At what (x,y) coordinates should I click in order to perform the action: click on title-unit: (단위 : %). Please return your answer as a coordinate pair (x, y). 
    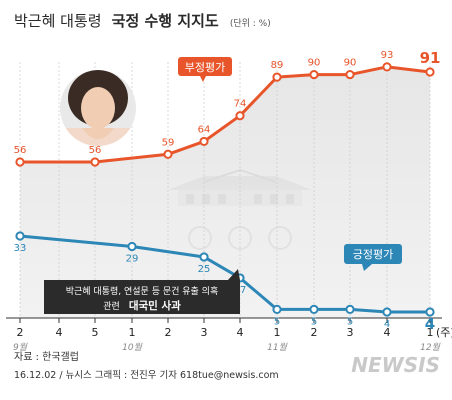
    Looking at the image, I should click on (250, 23).